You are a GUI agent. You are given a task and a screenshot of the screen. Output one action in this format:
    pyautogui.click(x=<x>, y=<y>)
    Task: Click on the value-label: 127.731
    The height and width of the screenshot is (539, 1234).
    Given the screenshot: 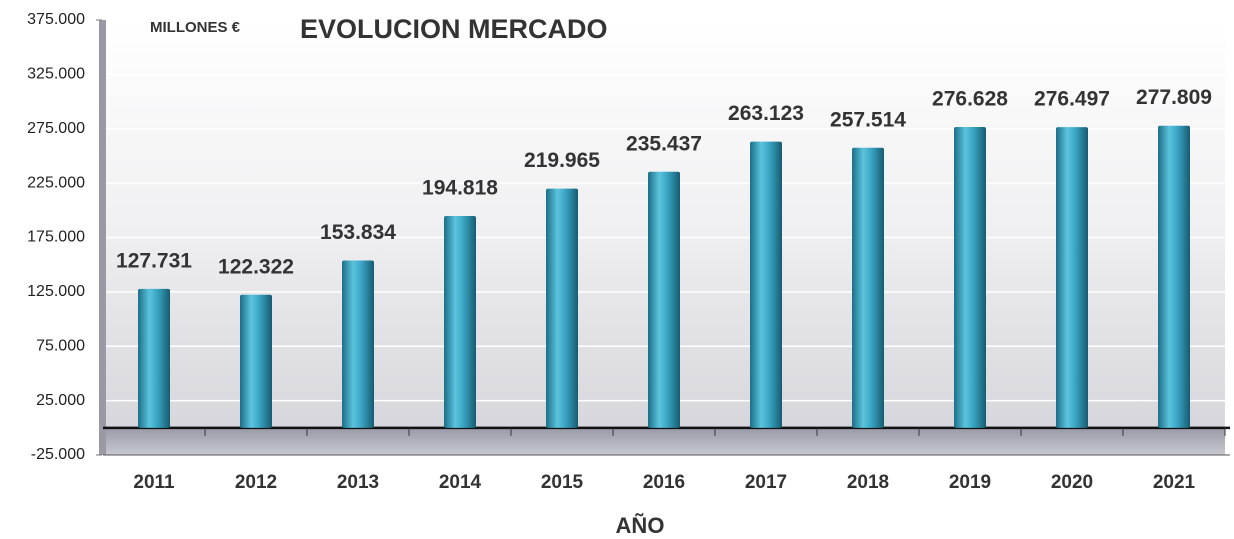 What is the action you would take?
    pyautogui.click(x=154, y=260)
    